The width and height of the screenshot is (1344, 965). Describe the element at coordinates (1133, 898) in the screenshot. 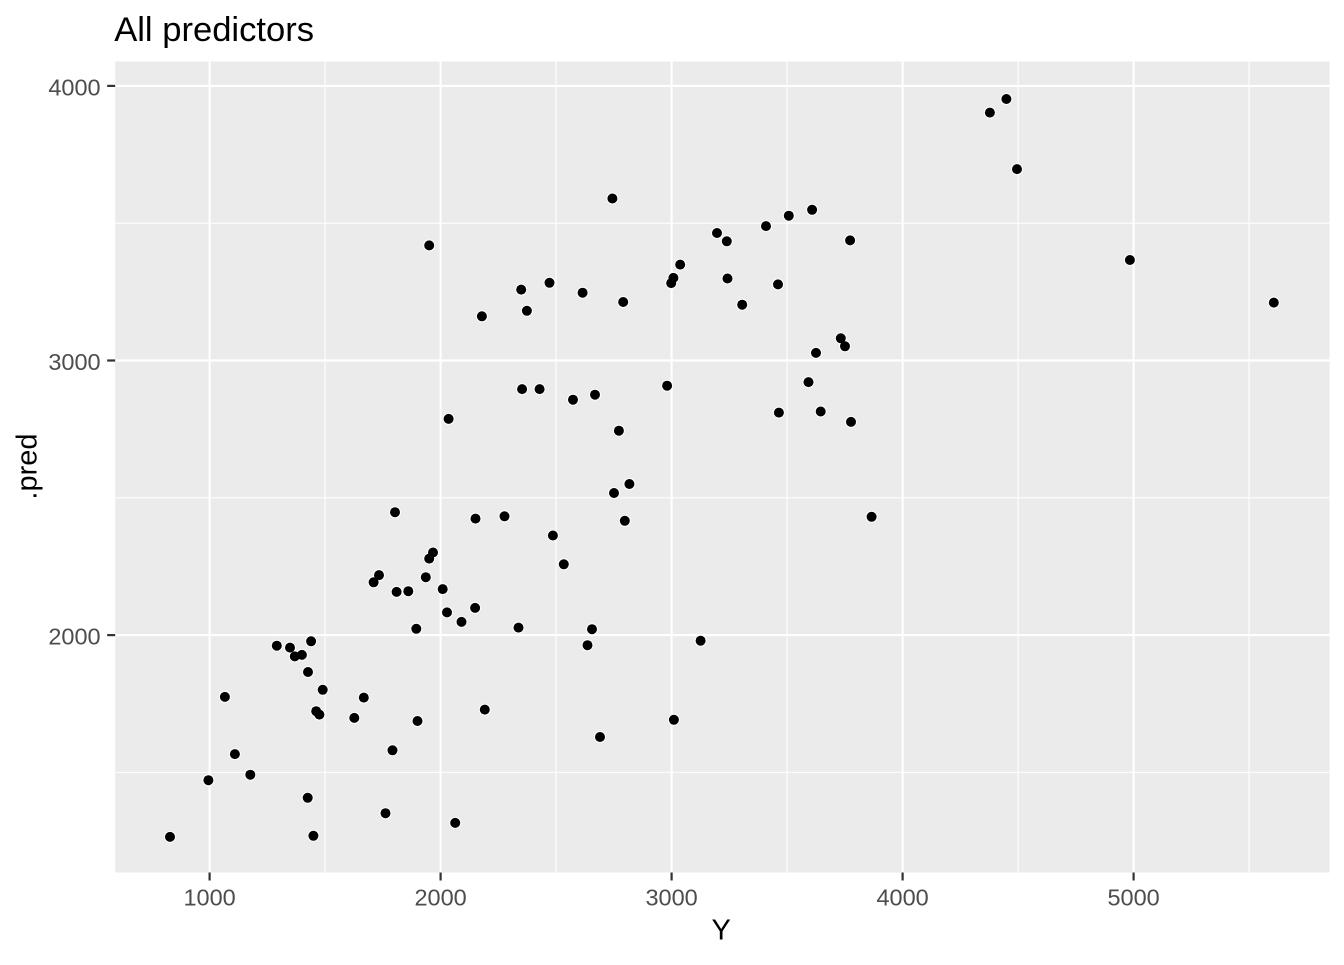

I see `svg-text: 5000` at that location.